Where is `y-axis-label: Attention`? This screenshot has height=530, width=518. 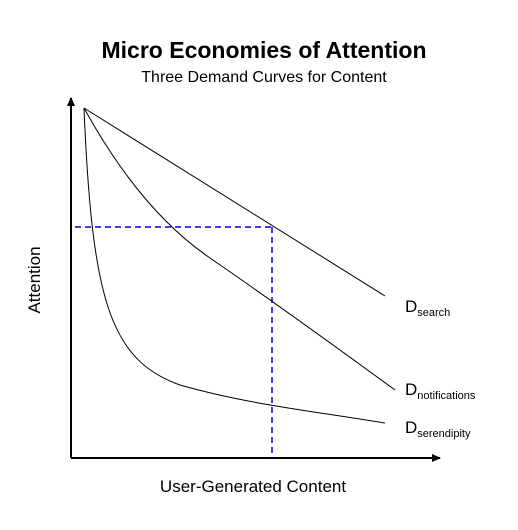
y-axis-label: Attention is located at coordinates (34, 279).